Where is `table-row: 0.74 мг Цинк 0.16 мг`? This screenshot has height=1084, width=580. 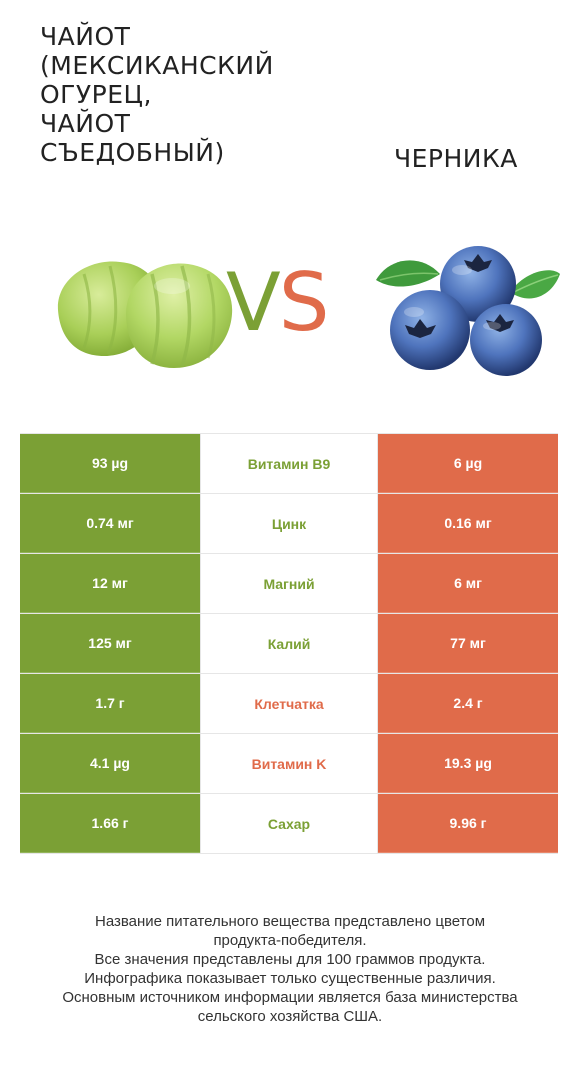
table-row: 0.74 мг Цинк 0.16 мг is located at coordinates (289, 524).